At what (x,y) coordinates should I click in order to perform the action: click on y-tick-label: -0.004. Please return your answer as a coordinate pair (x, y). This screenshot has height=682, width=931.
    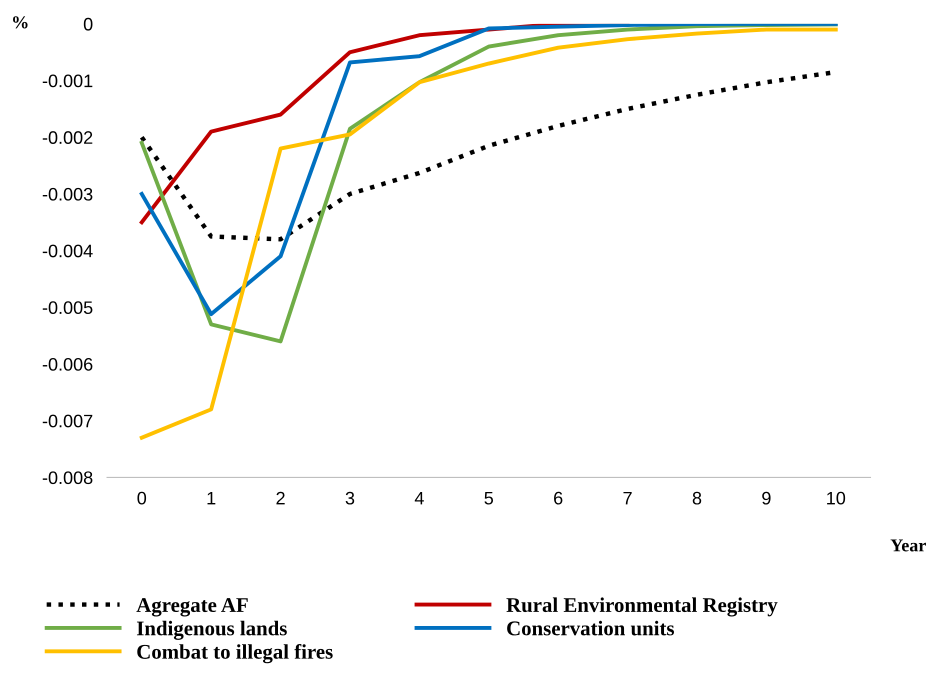
    Looking at the image, I should click on (67, 251).